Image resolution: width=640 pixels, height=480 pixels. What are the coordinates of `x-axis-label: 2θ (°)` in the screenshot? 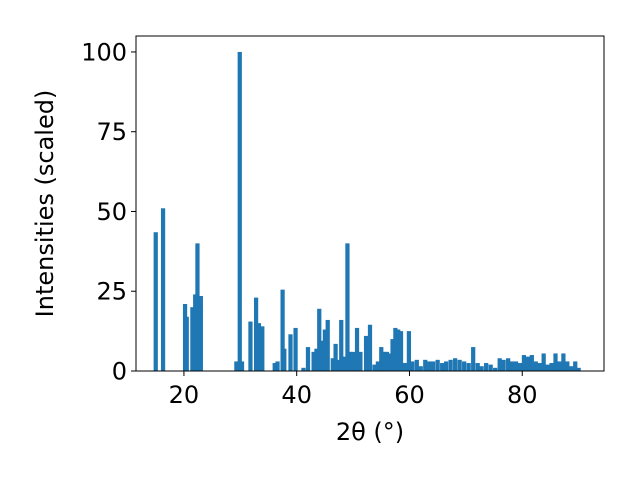 It's located at (370, 432).